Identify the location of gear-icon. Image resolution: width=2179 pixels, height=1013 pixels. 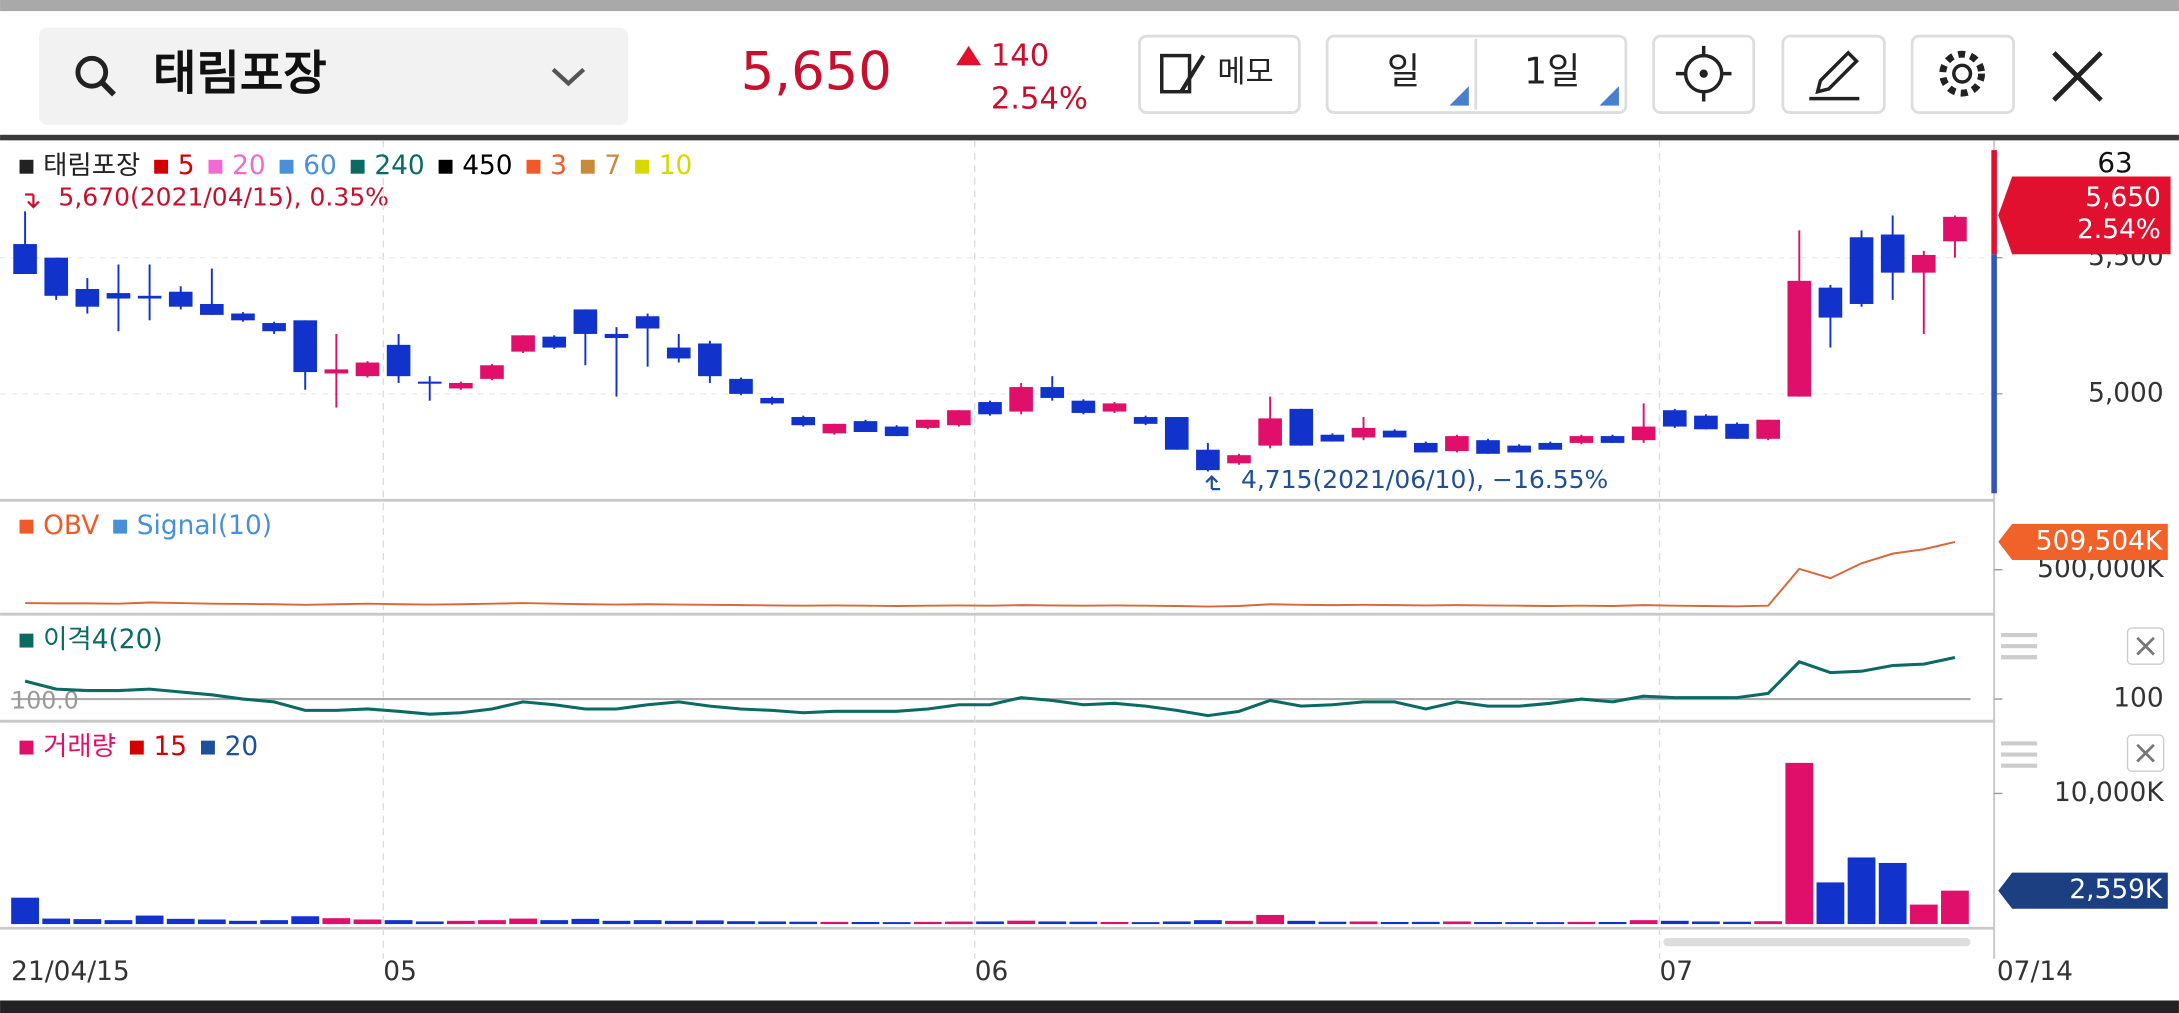
(1962, 73).